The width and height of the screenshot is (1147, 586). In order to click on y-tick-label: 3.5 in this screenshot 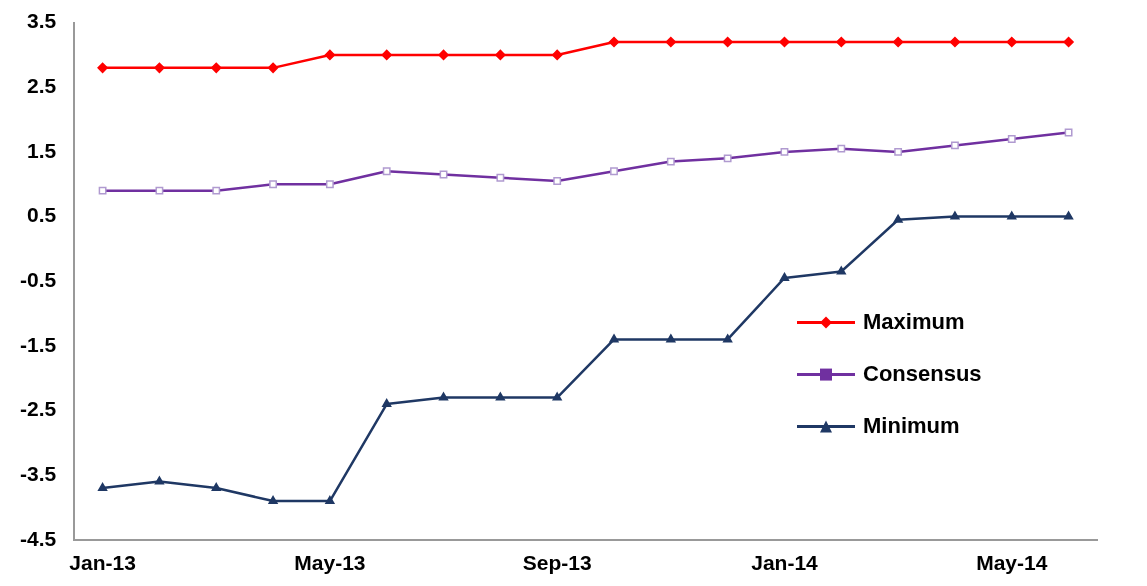, I will do `click(41, 21)`.